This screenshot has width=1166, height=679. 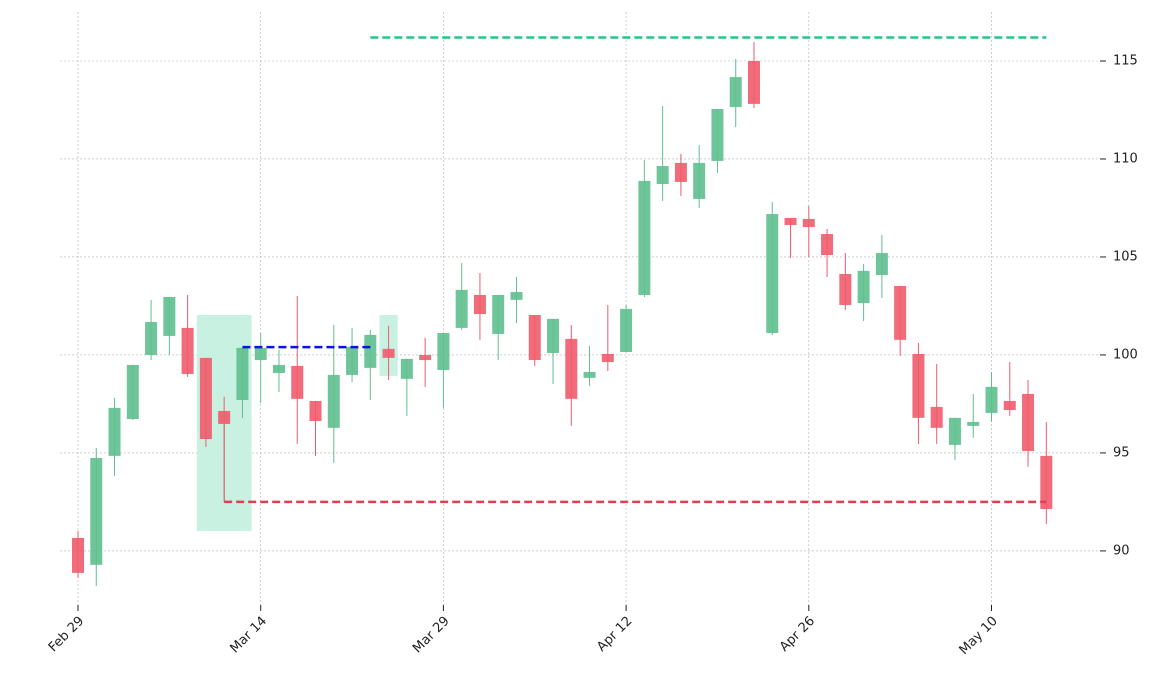 What do you see at coordinates (979, 636) in the screenshot?
I see `x-tick-label: May 10` at bounding box center [979, 636].